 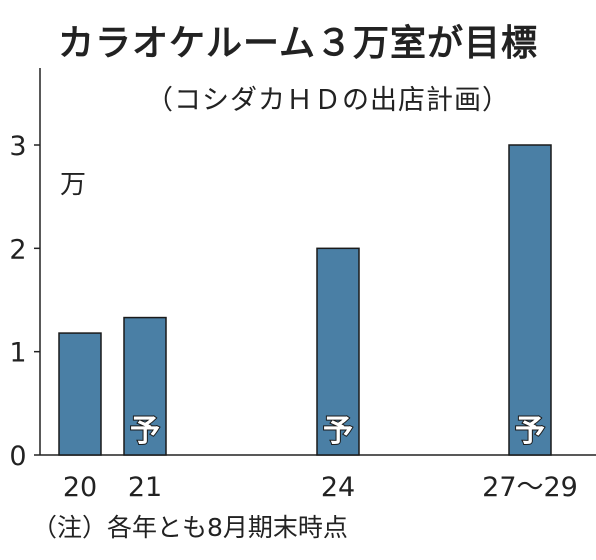 I want to click on chart-subtitle: （コシダカＨＤの出店計画）, so click(x=328, y=100).